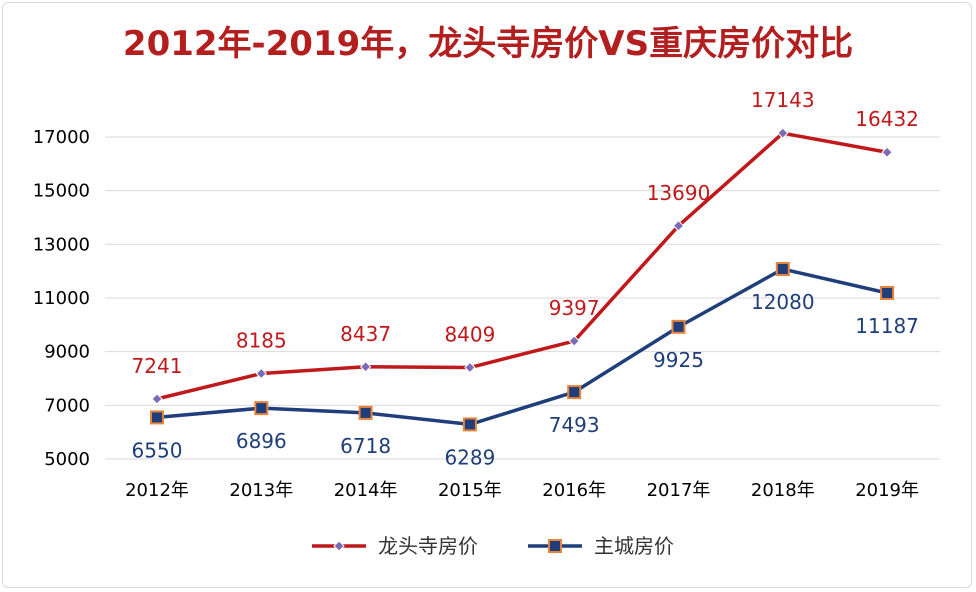 Image resolution: width=976 pixels, height=592 pixels. Describe the element at coordinates (428, 546) in the screenshot. I see `legend-label-1: 龙头寺房价` at that location.